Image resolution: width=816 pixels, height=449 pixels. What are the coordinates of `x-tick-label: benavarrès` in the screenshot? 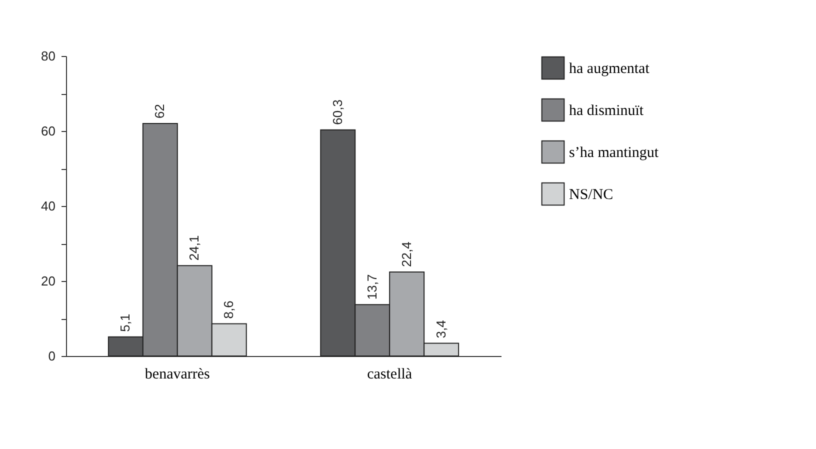 It's located at (177, 374).